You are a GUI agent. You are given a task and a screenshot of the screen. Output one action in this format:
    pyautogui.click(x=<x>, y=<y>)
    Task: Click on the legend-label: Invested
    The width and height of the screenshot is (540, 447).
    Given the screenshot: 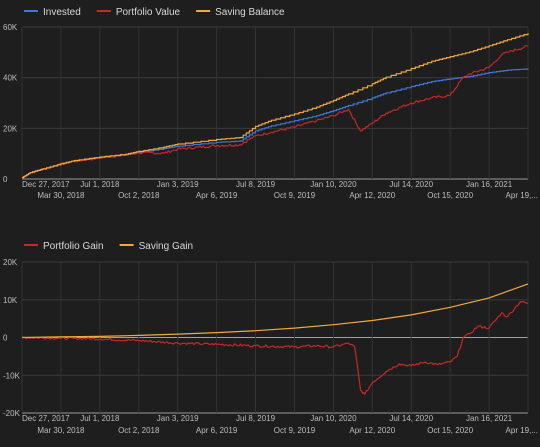 What is the action you would take?
    pyautogui.click(x=62, y=12)
    